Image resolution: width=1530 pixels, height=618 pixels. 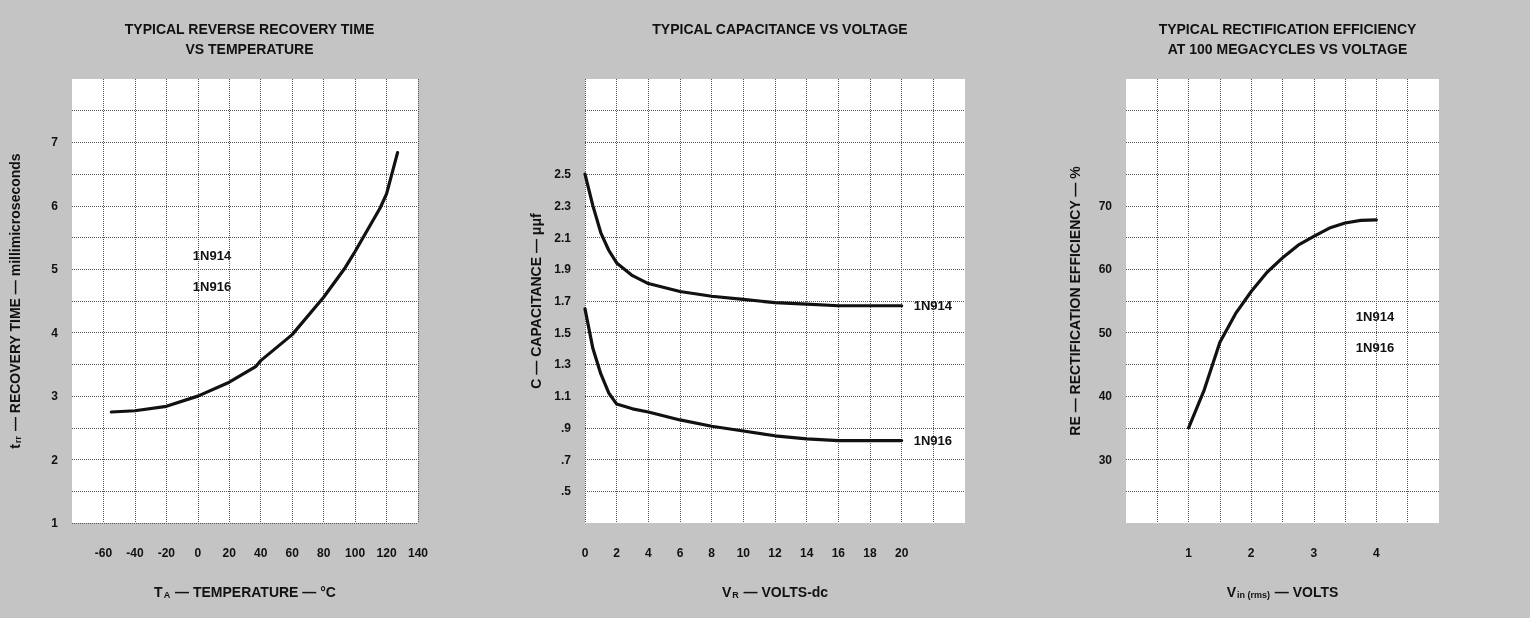 I want to click on x-axis-title: TA — TEMPERATURE — °C, so click(x=245, y=592).